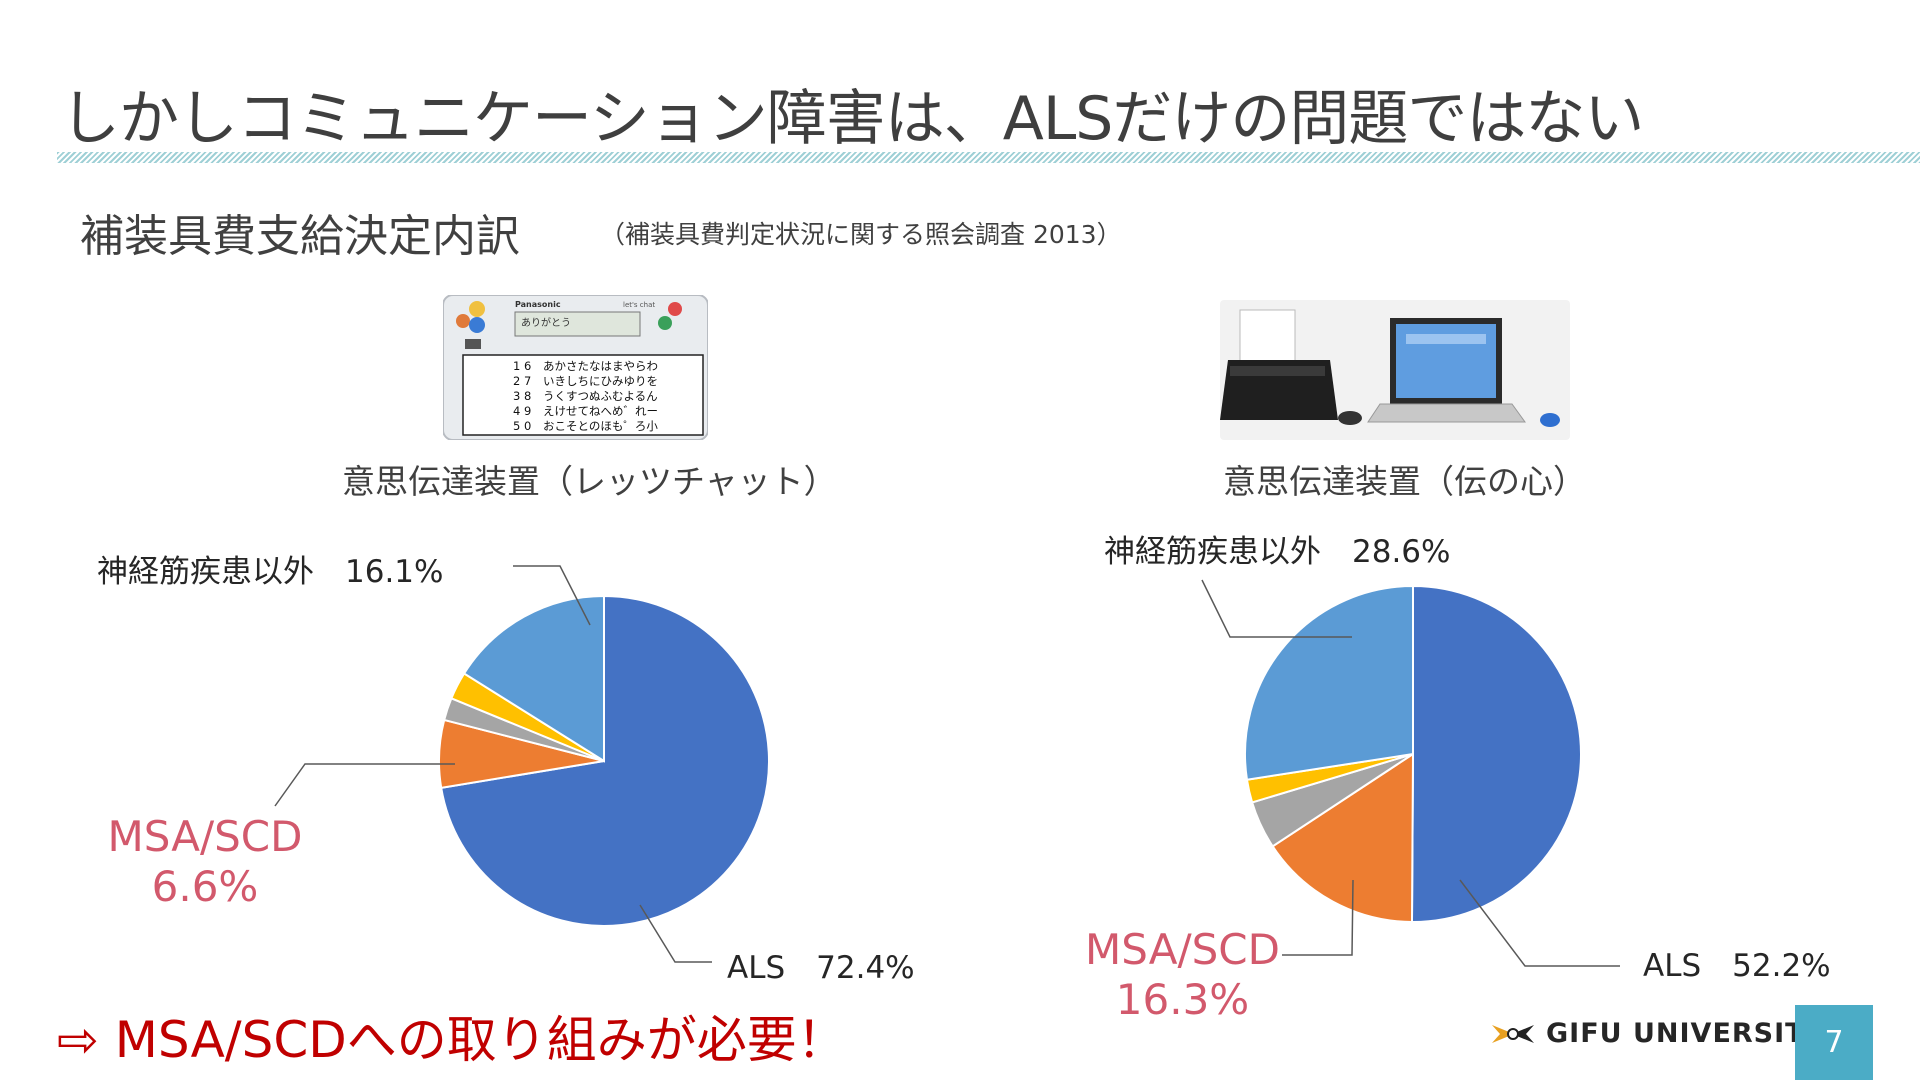  What do you see at coordinates (546, 322) in the screenshot?
I see `device-screen-text: ありがとう` at bounding box center [546, 322].